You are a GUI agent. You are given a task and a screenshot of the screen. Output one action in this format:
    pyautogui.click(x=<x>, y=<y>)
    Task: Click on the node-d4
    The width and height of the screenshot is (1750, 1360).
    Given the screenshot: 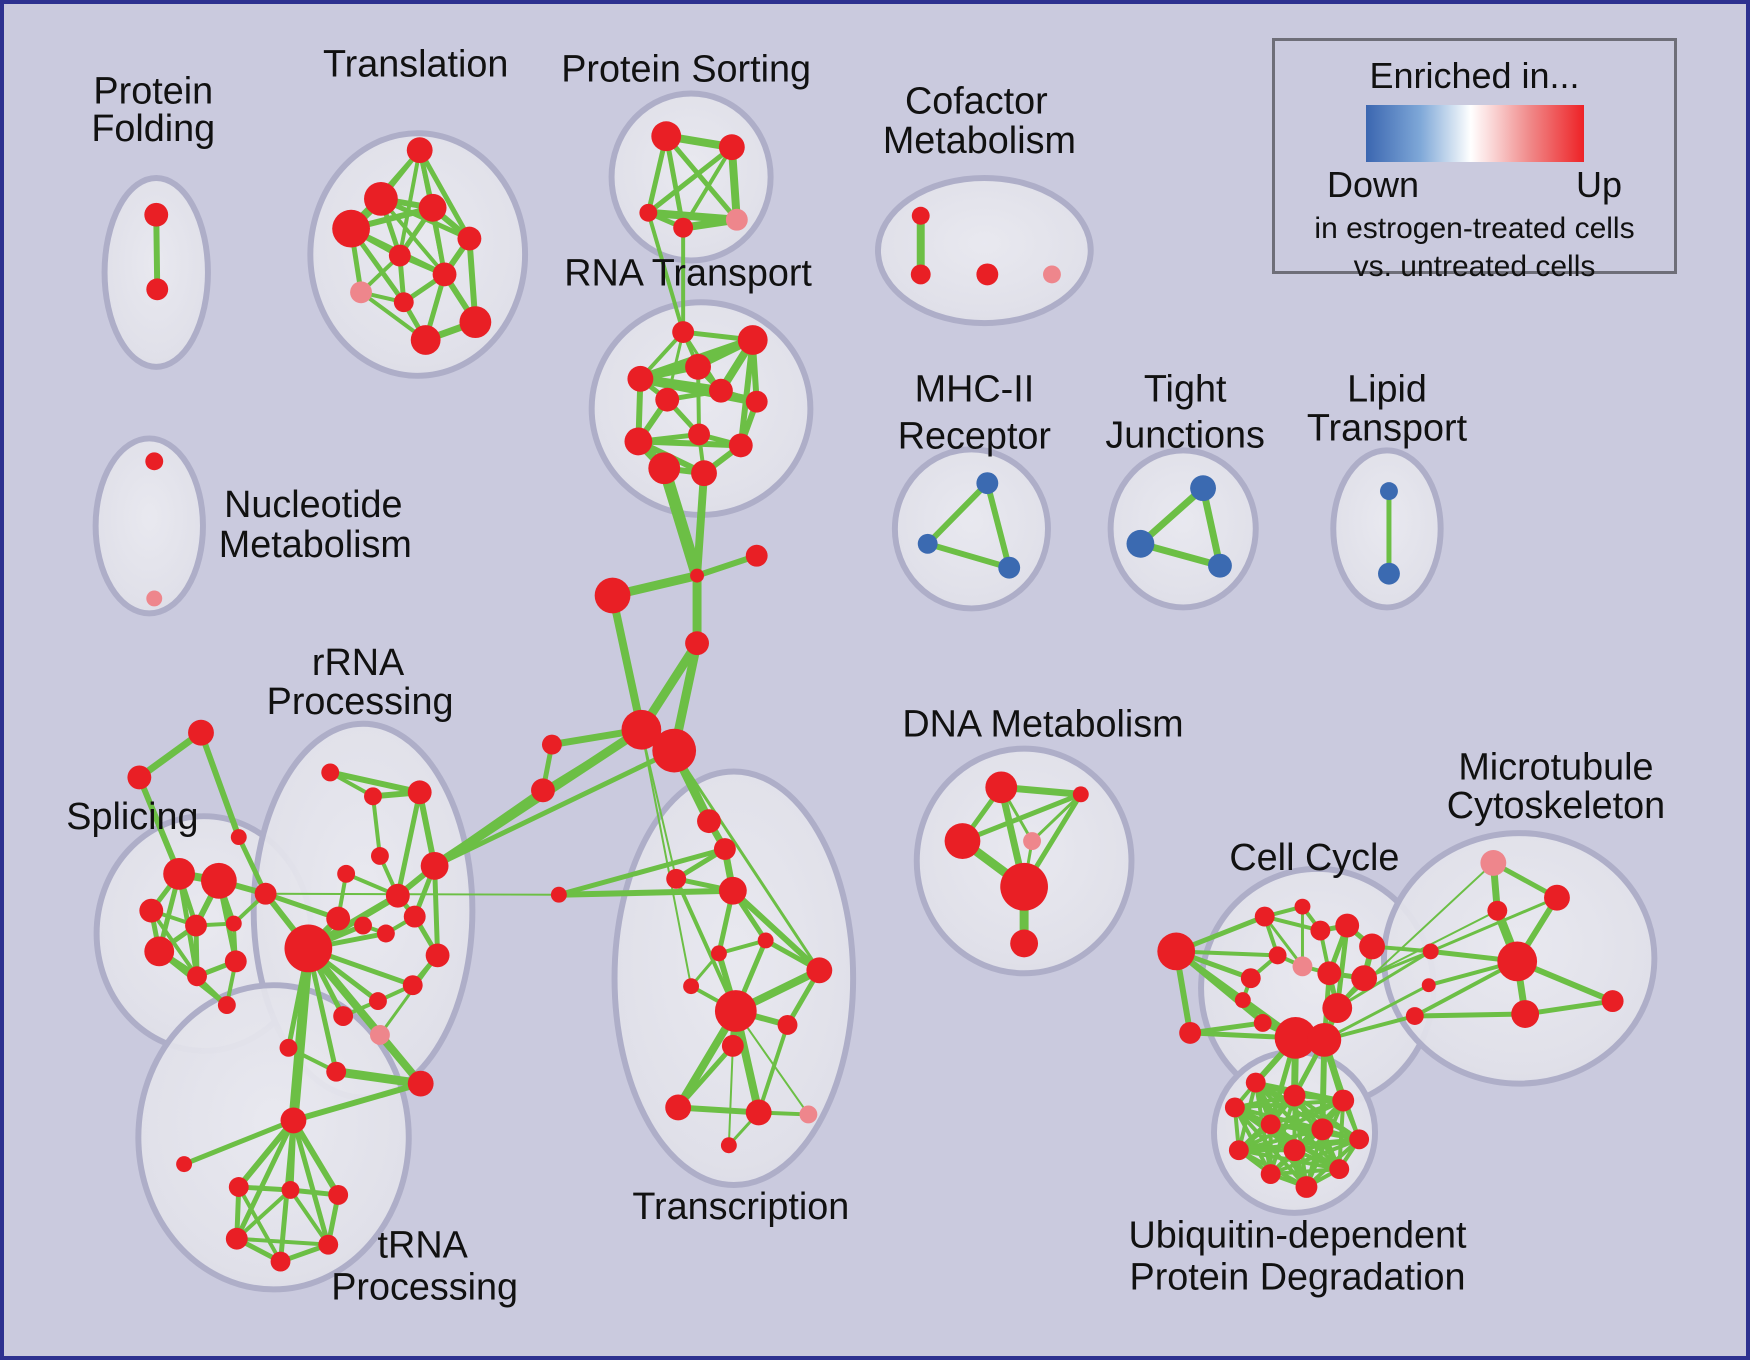 What is the action you would take?
    pyautogui.click(x=1032, y=841)
    